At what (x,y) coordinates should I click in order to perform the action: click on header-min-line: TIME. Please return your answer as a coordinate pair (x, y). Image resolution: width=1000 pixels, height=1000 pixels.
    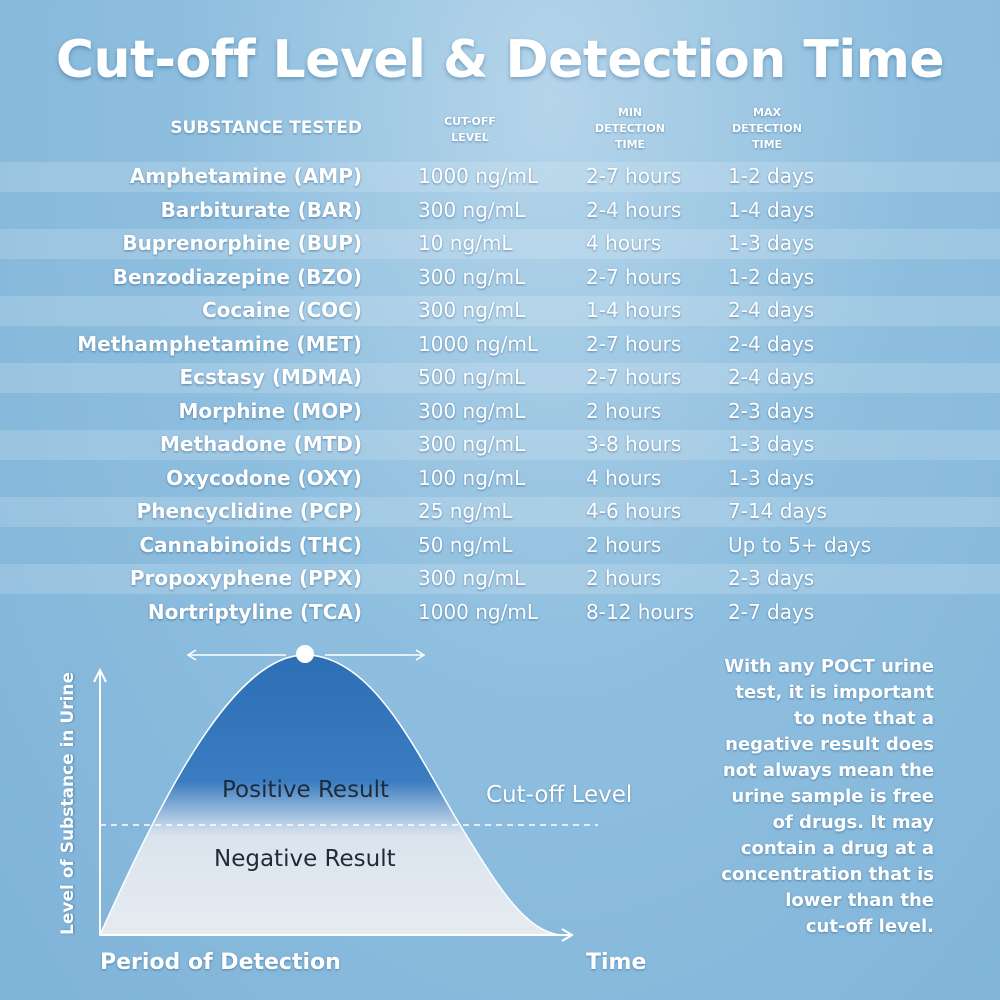
    Looking at the image, I should click on (630, 144).